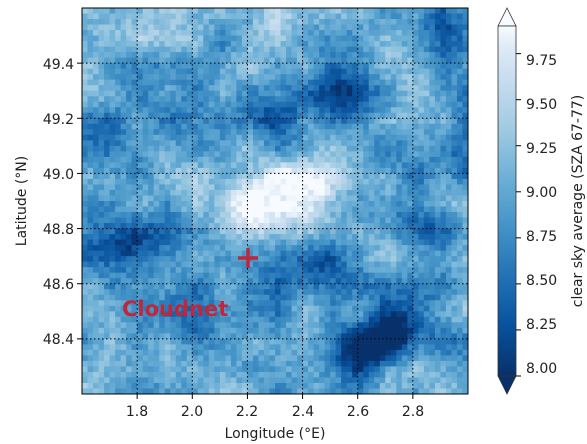 This screenshot has width=587, height=444. Describe the element at coordinates (58, 285) in the screenshot. I see `y-tick-label: 48.6` at that location.